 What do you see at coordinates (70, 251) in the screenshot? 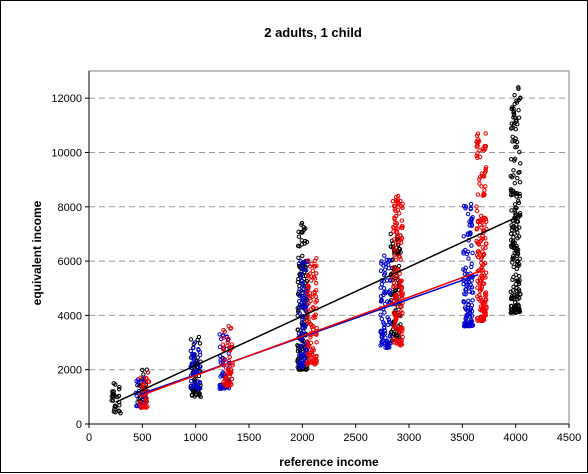
I see `y-axis-ticks: 0 2000 4000 6000 8000 10000 12000` at bounding box center [70, 251].